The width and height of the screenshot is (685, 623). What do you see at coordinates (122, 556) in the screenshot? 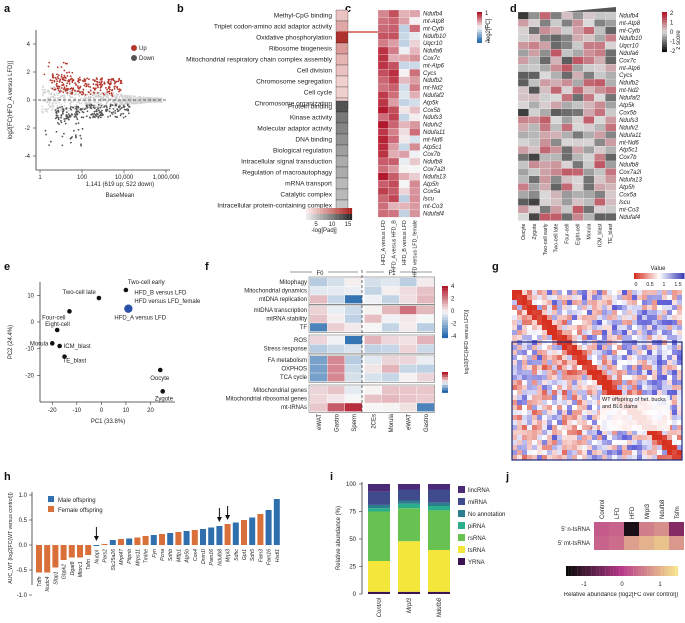
I see `panel-h-label-10: Mrpl47` at bounding box center [122, 556].